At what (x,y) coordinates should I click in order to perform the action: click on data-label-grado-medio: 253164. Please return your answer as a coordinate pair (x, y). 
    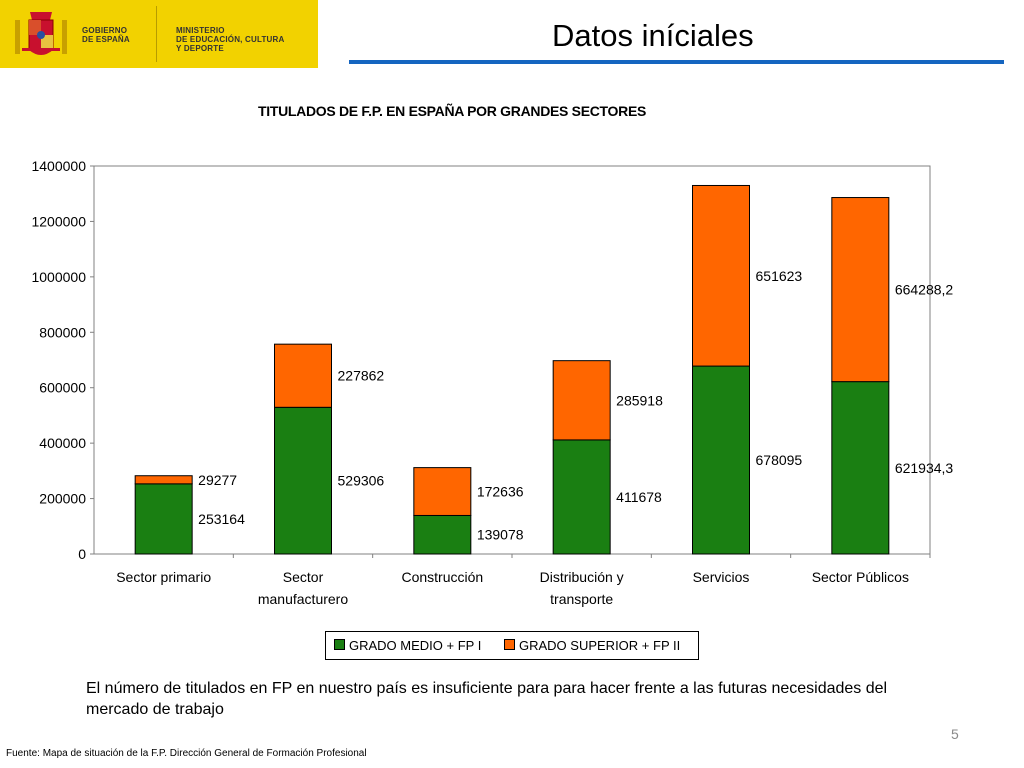
    Looking at the image, I should click on (221, 519).